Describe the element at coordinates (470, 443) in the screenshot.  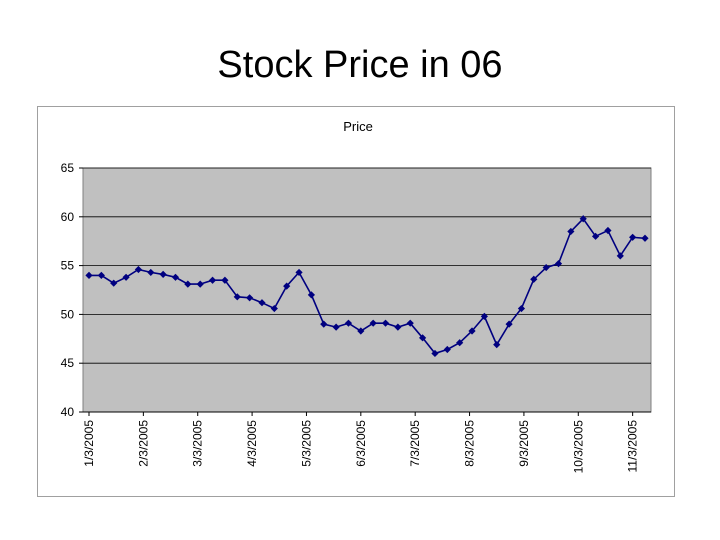
I see `x-tick-label: 8/3/2005` at that location.